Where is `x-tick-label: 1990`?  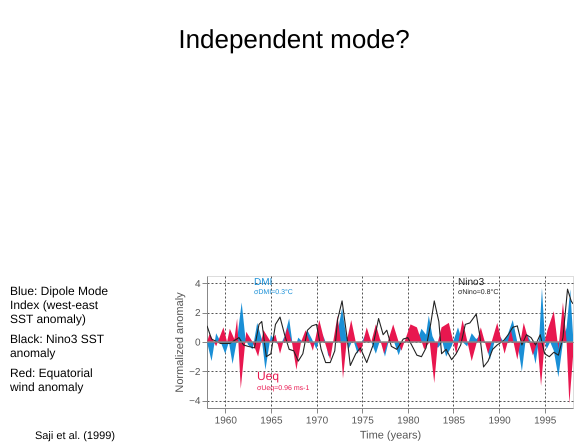
x-tick-label: 1990 is located at coordinates (500, 421).